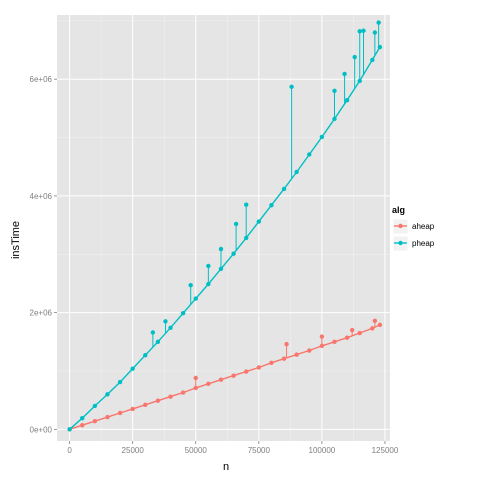 The image size is (480, 480). Describe the element at coordinates (398, 210) in the screenshot. I see `legend-title: alg` at that location.